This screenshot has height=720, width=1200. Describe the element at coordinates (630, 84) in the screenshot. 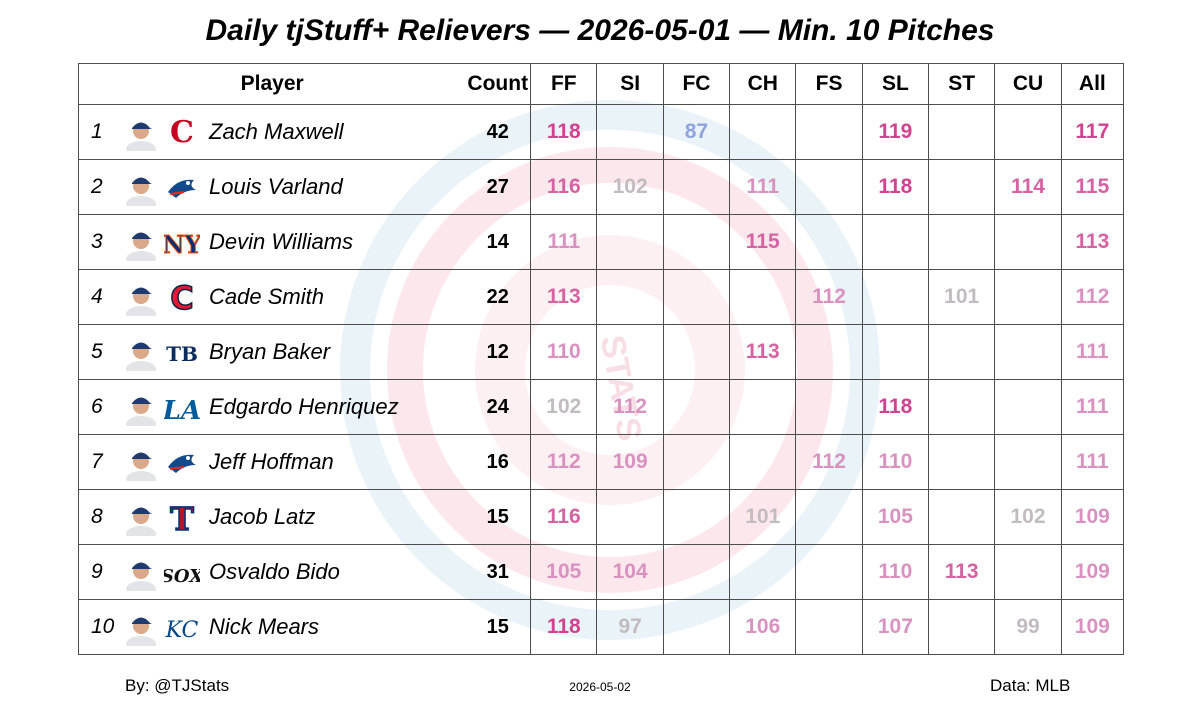

I see `column-header-si: SI` at that location.